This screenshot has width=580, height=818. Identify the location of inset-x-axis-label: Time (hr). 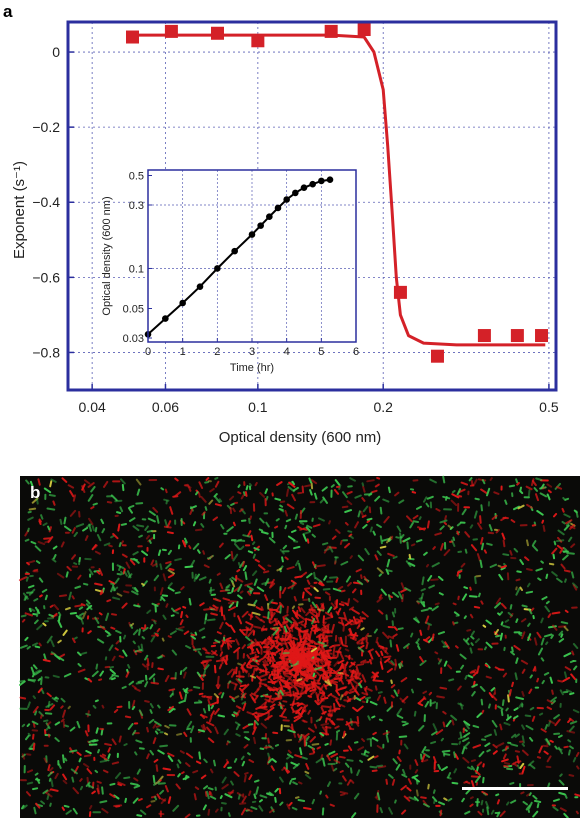
(252, 368).